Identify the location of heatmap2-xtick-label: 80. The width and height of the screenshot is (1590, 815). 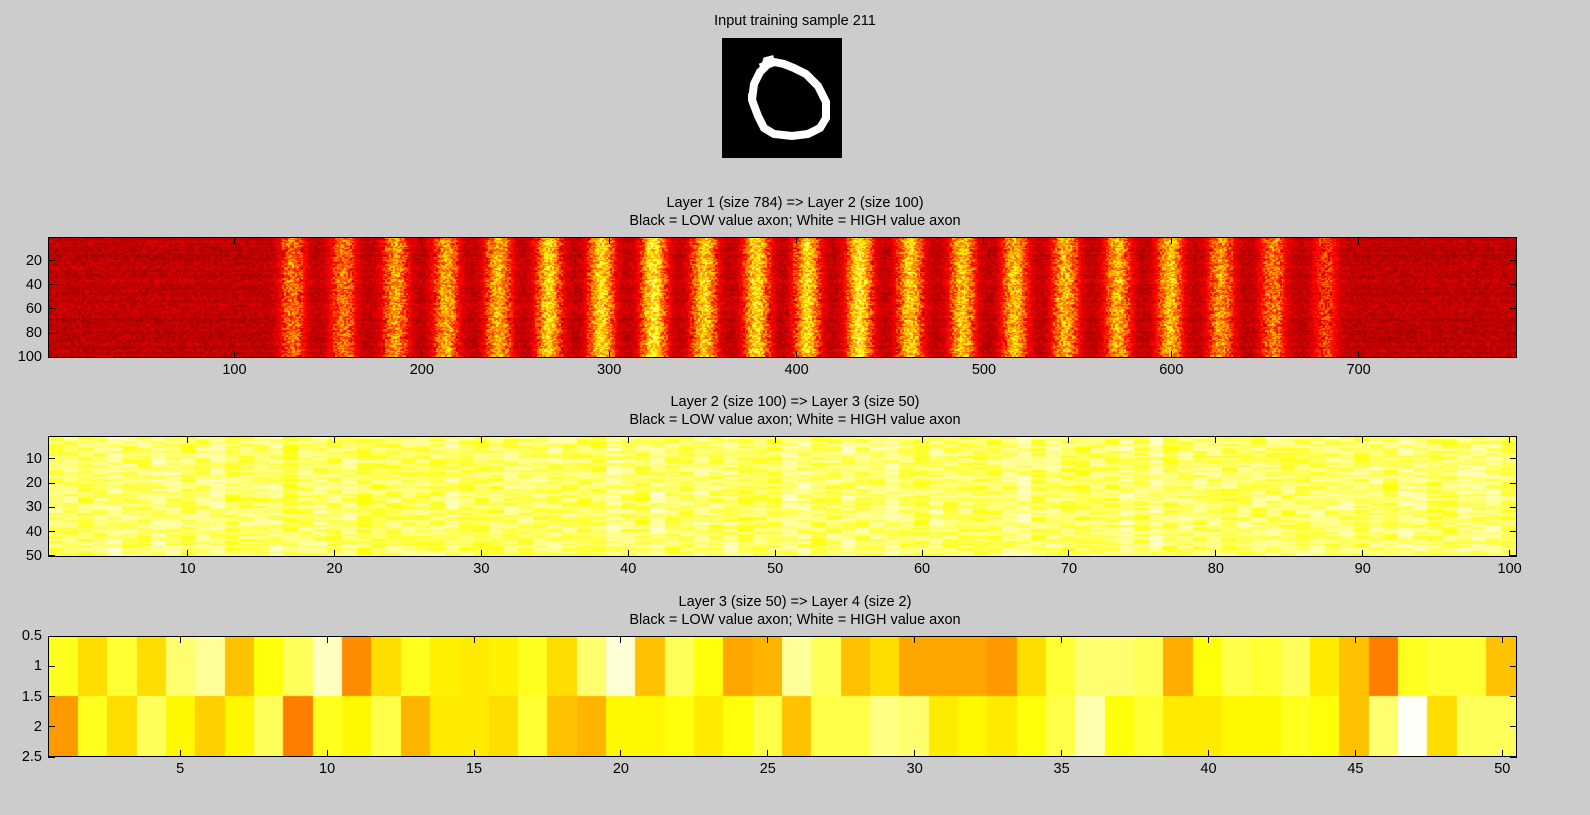
(1215, 569).